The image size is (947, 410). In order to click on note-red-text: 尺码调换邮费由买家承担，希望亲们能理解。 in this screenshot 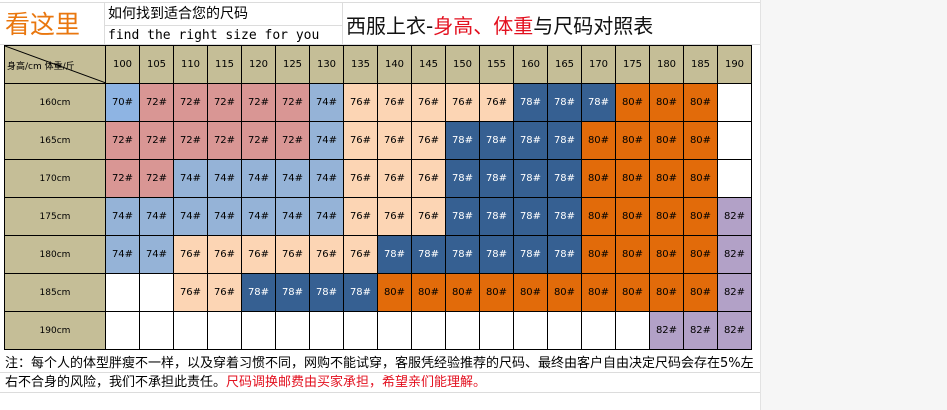, I will do `click(356, 382)`.